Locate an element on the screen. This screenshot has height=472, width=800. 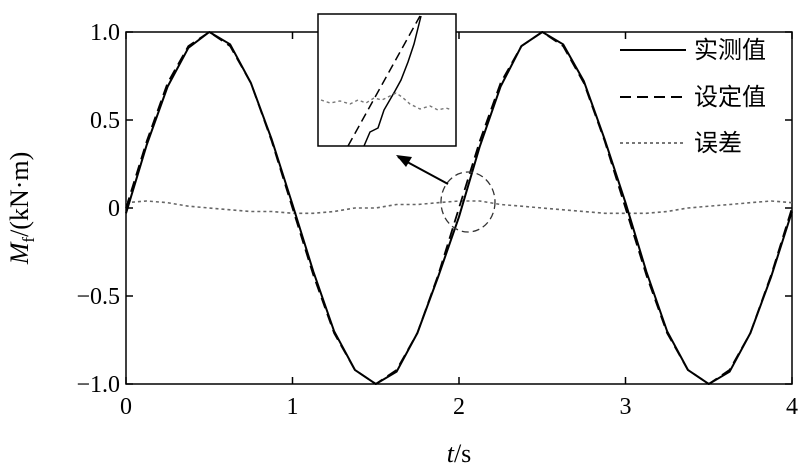
x-tick-label: 3 is located at coordinates (626, 407).